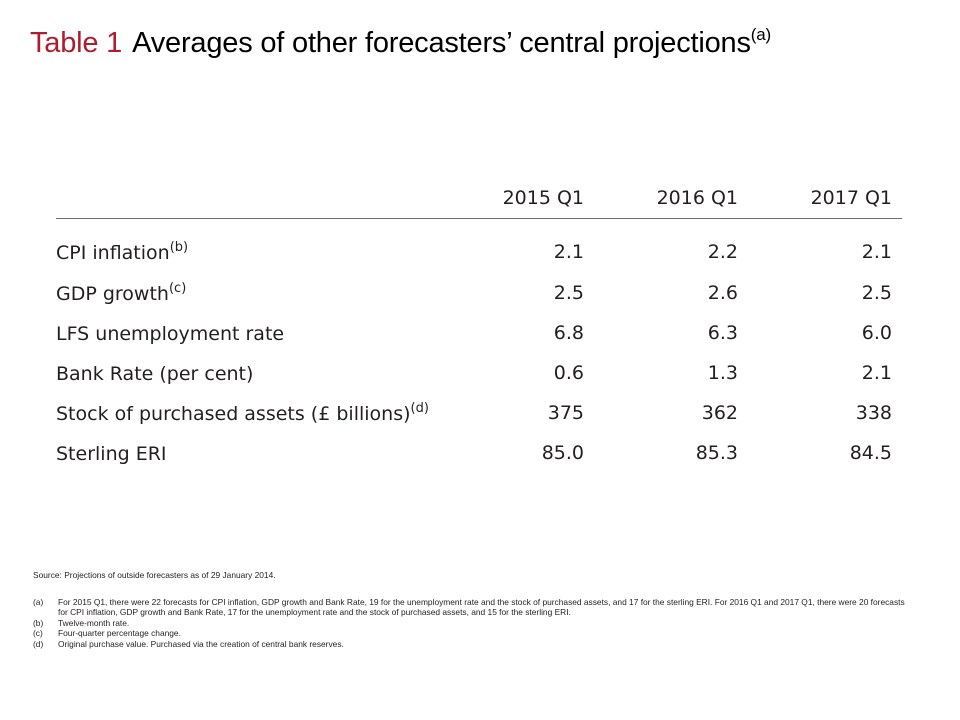 The width and height of the screenshot is (960, 720). I want to click on row-label: Bank Rate (per cent), so click(248, 373).